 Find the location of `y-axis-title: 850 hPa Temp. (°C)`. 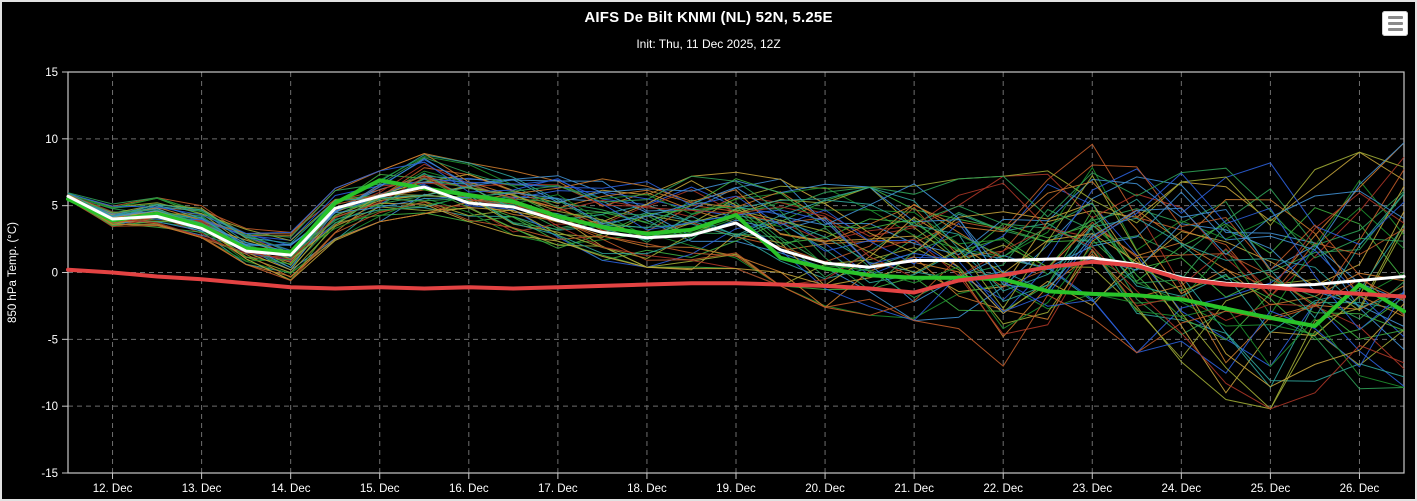

y-axis-title: 850 hPa Temp. (°C) is located at coordinates (13, 272).